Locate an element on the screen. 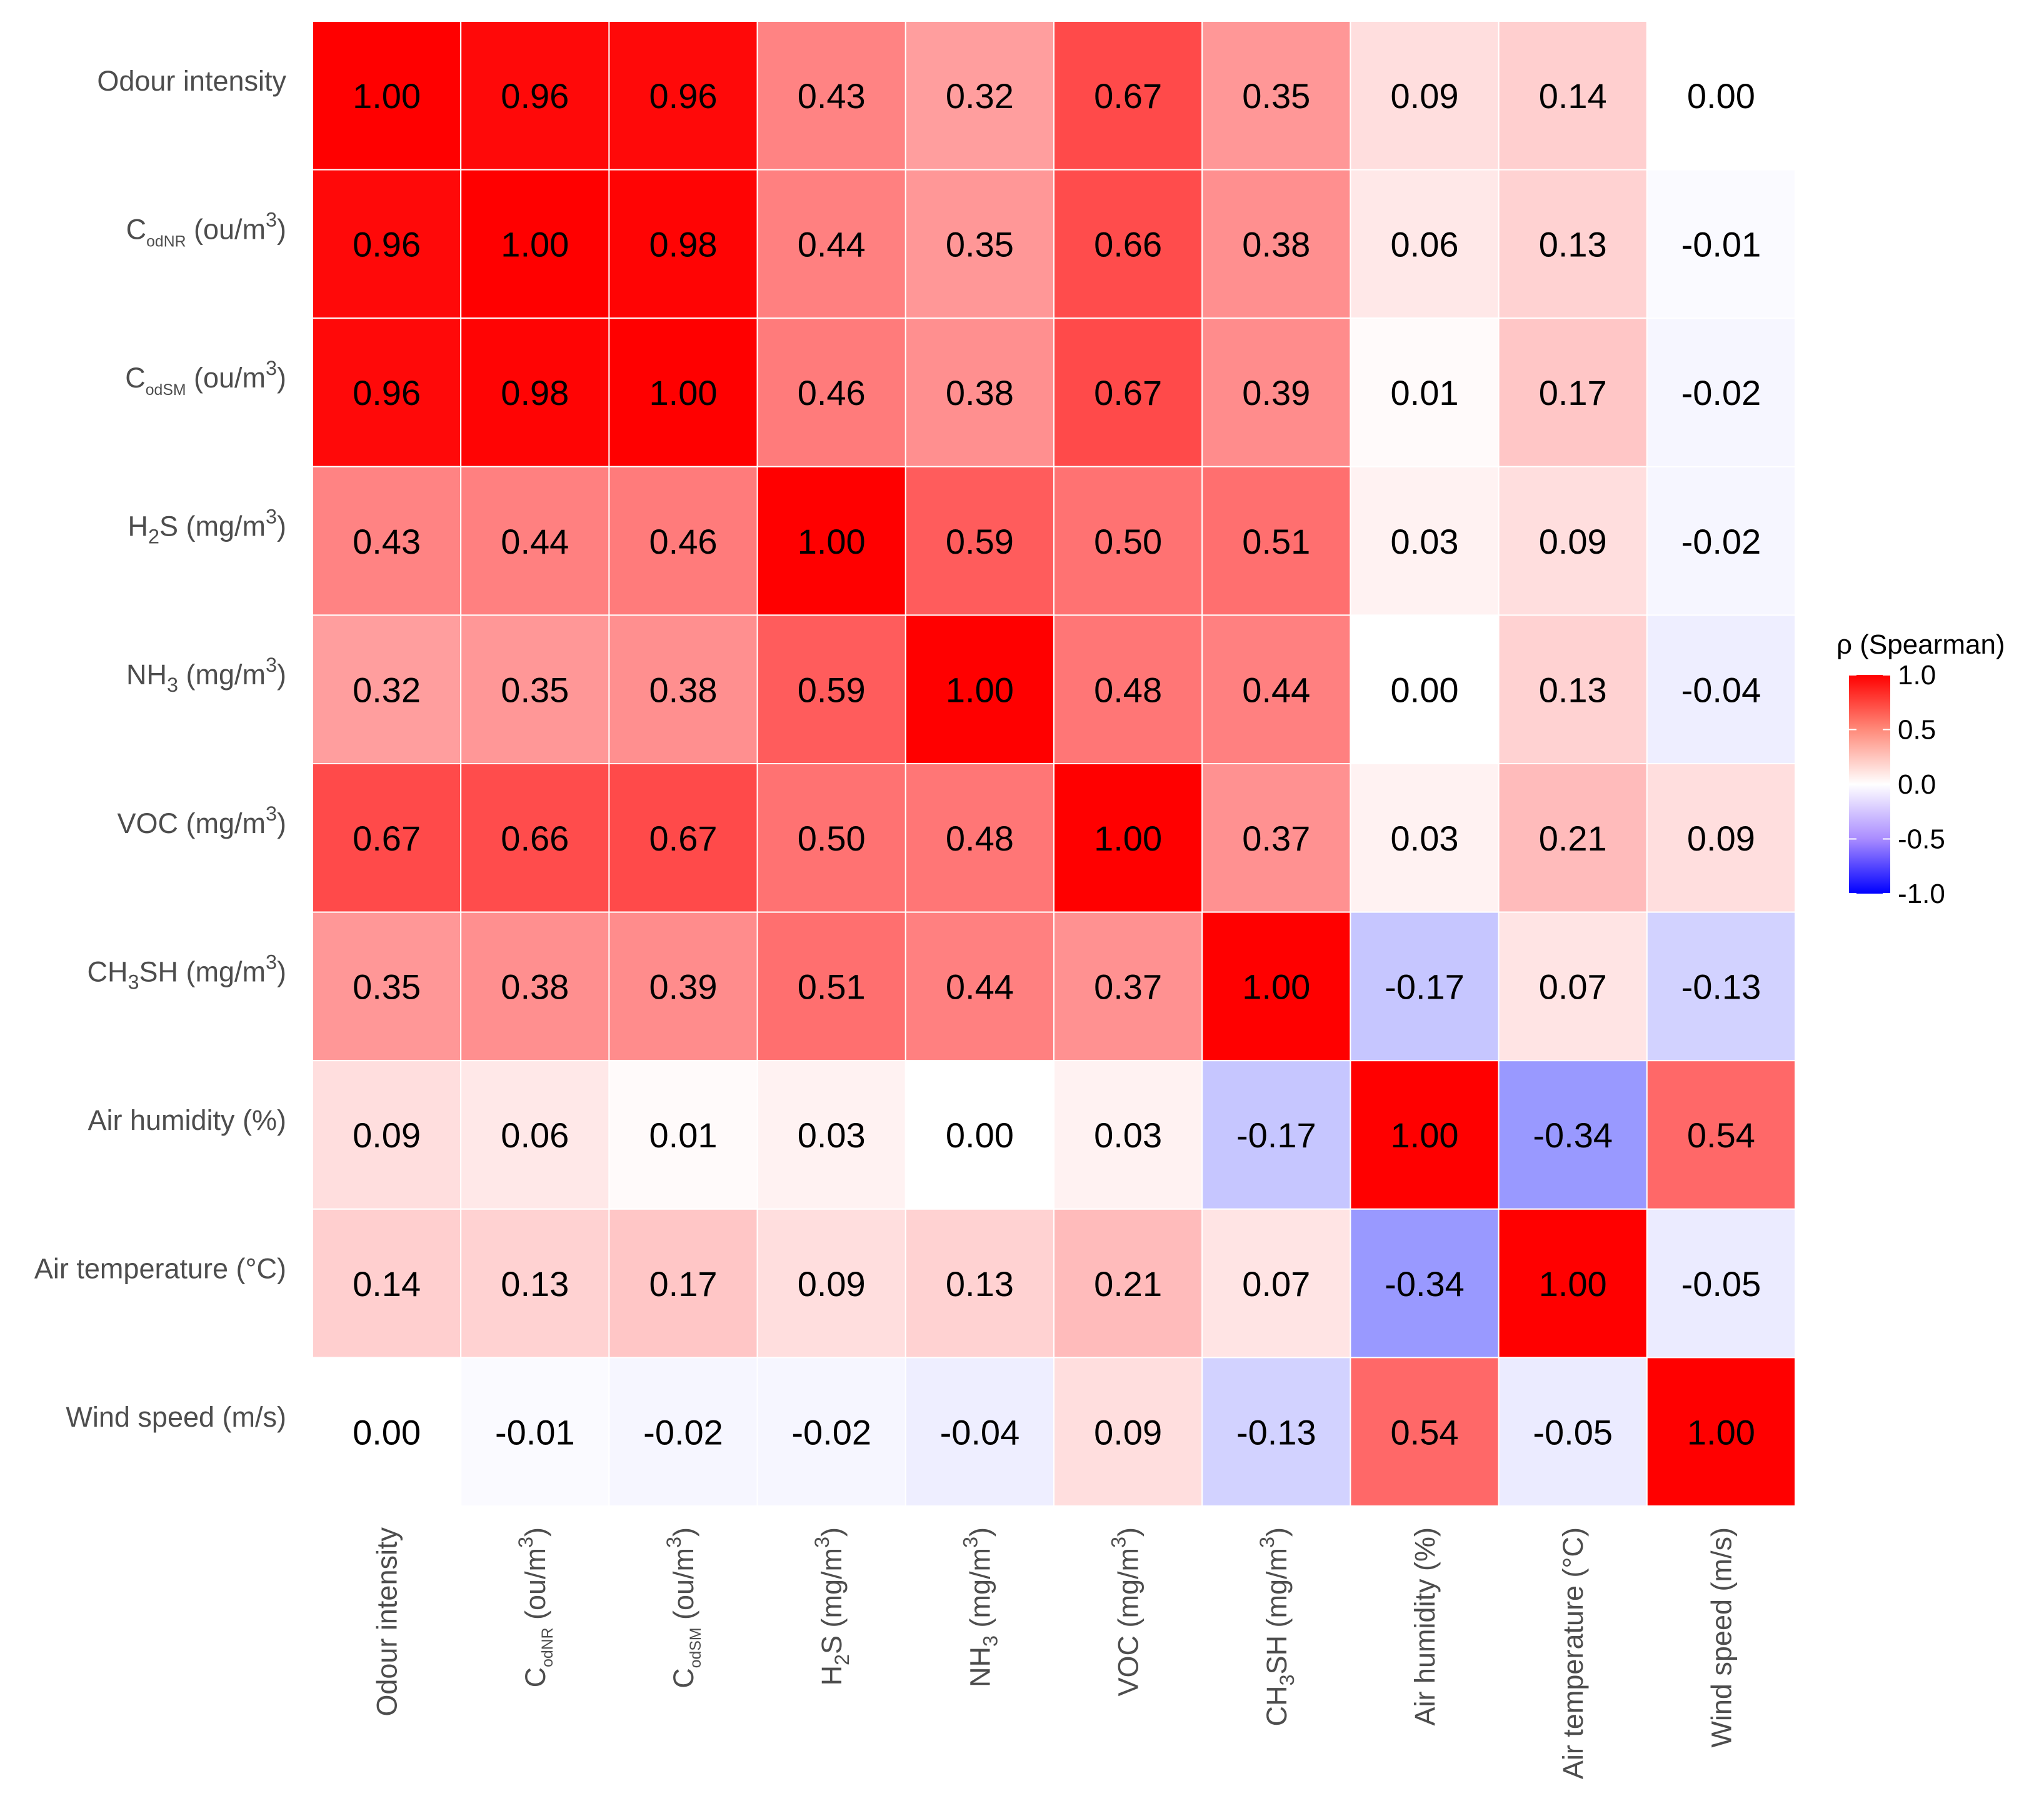 The height and width of the screenshot is (1816, 2044). cell-value-label: 0.01 is located at coordinates (683, 1135).